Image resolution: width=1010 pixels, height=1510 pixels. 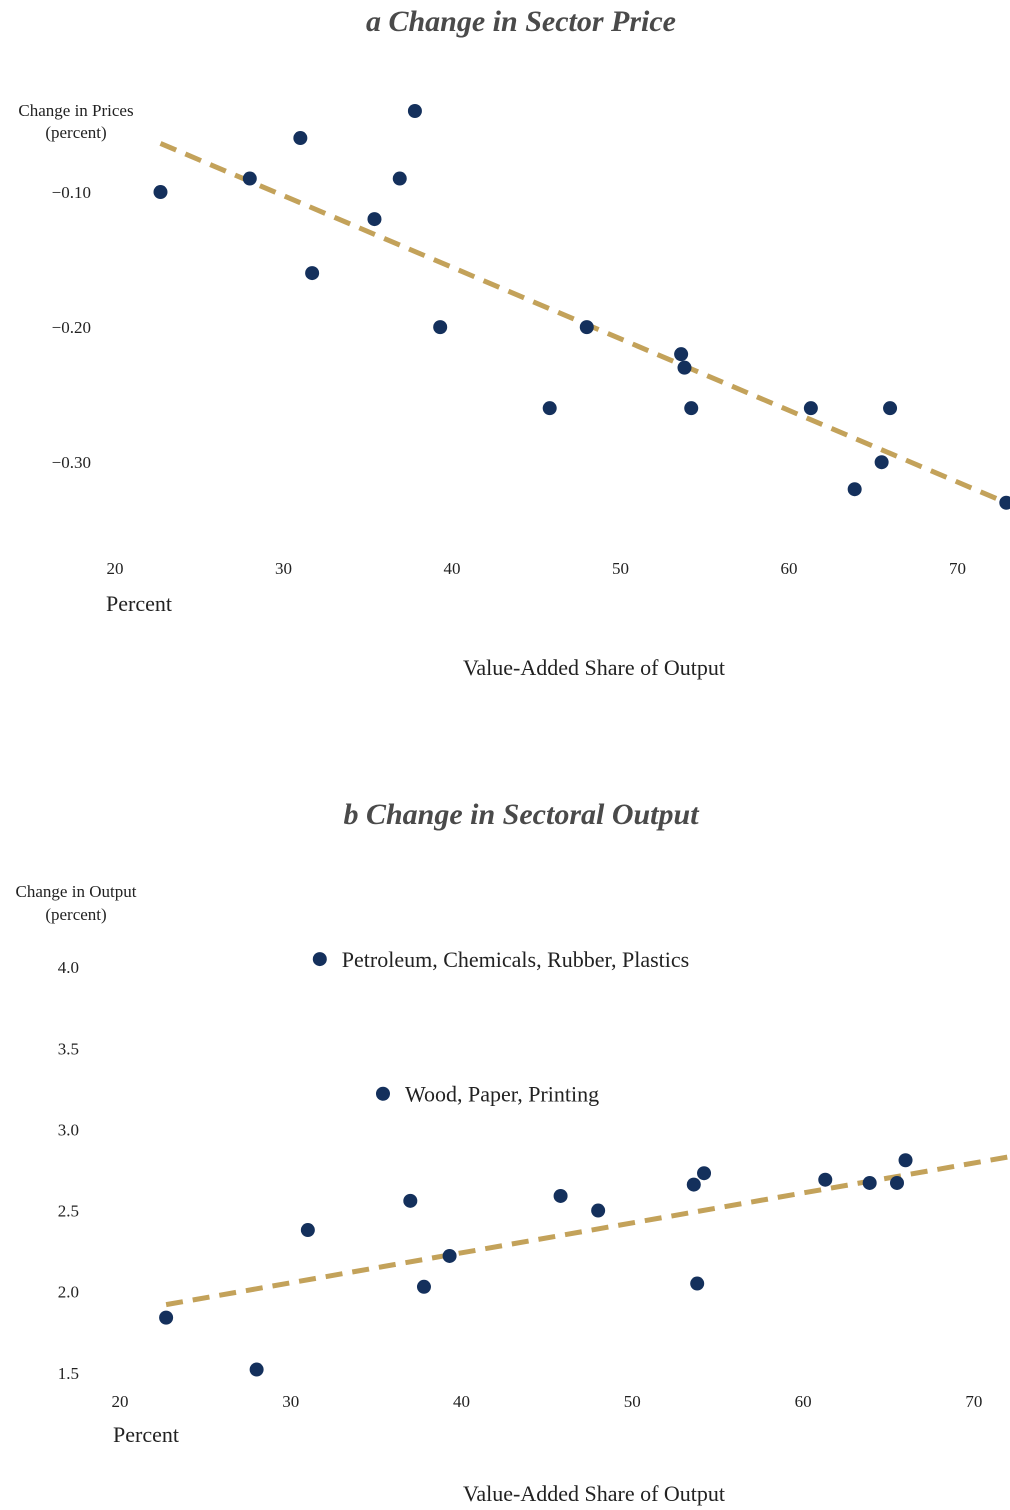 I want to click on y-tick-label: 2.0, so click(x=68, y=1292).